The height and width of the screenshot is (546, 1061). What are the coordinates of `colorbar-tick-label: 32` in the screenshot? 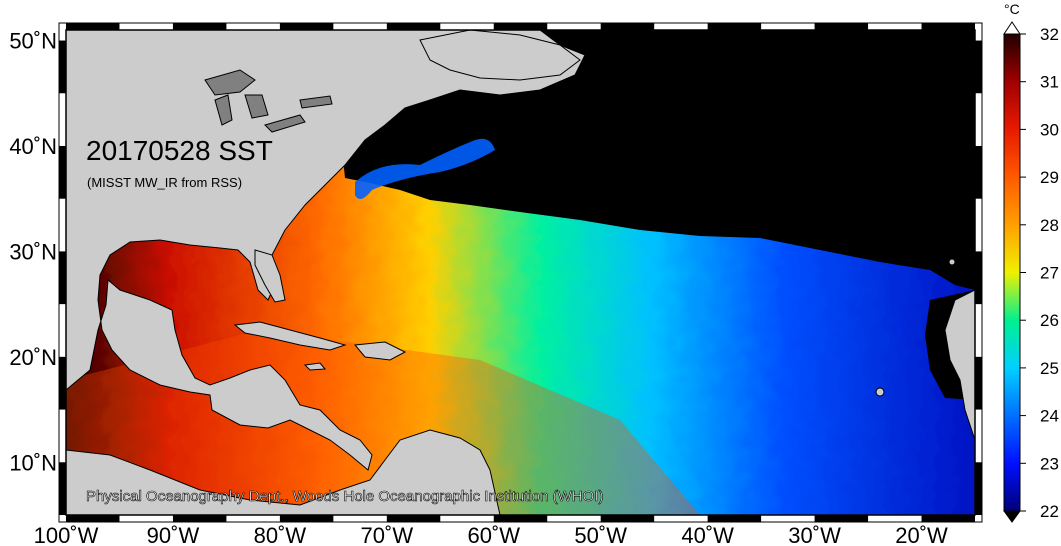 It's located at (1049, 34).